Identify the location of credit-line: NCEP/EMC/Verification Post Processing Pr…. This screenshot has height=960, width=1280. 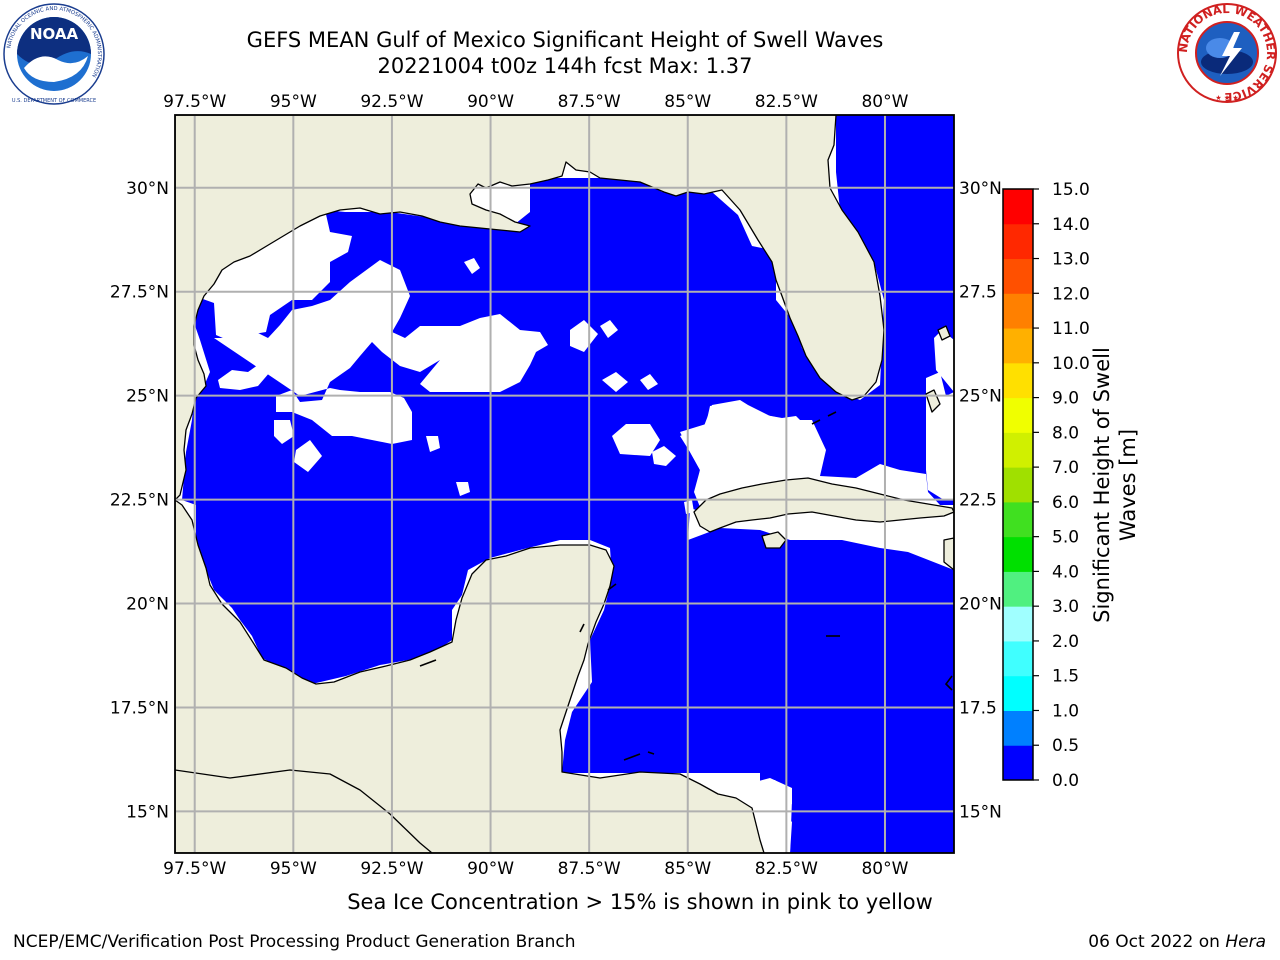
(294, 942).